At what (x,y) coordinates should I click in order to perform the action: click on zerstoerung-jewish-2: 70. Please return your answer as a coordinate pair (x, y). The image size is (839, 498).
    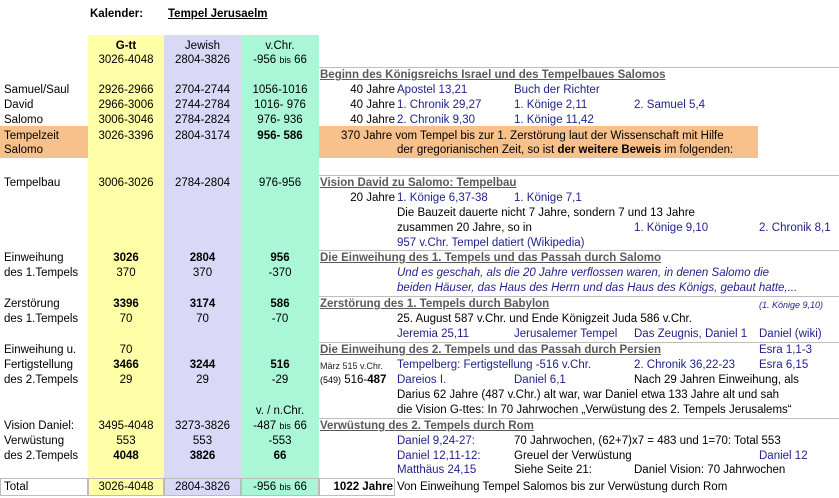
    Looking at the image, I should click on (202, 319).